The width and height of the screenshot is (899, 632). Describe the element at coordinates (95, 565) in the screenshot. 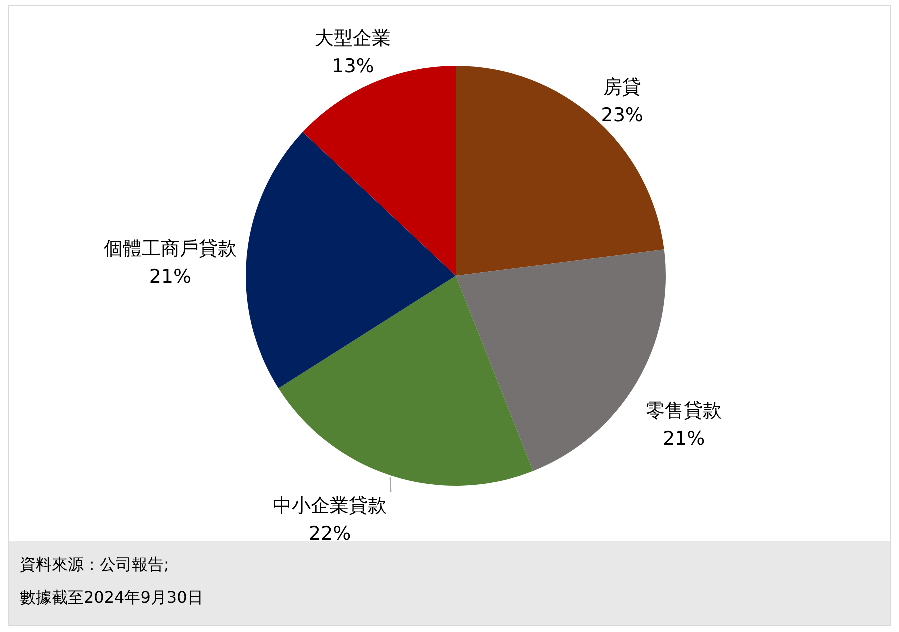

I see `source-note: 資料來源：公司報告;` at that location.